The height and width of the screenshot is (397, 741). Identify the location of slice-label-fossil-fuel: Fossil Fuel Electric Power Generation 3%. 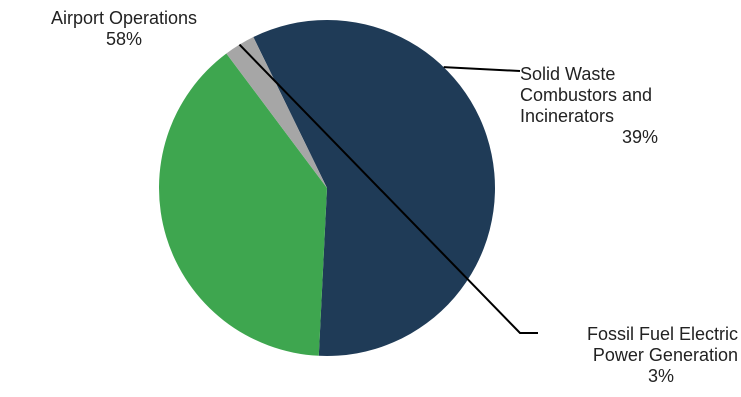
(639, 355).